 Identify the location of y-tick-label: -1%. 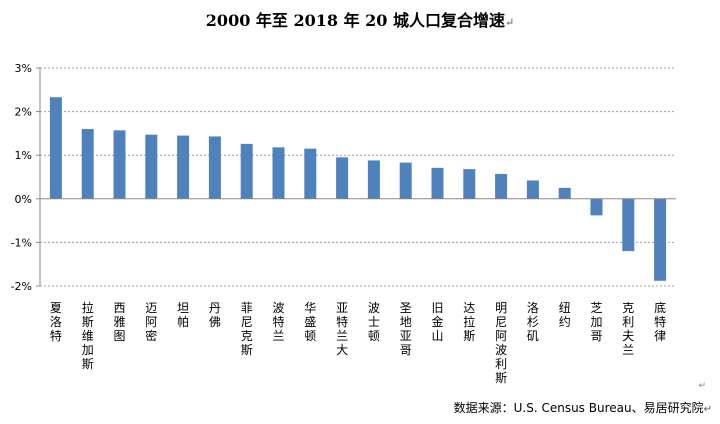
(21, 242).